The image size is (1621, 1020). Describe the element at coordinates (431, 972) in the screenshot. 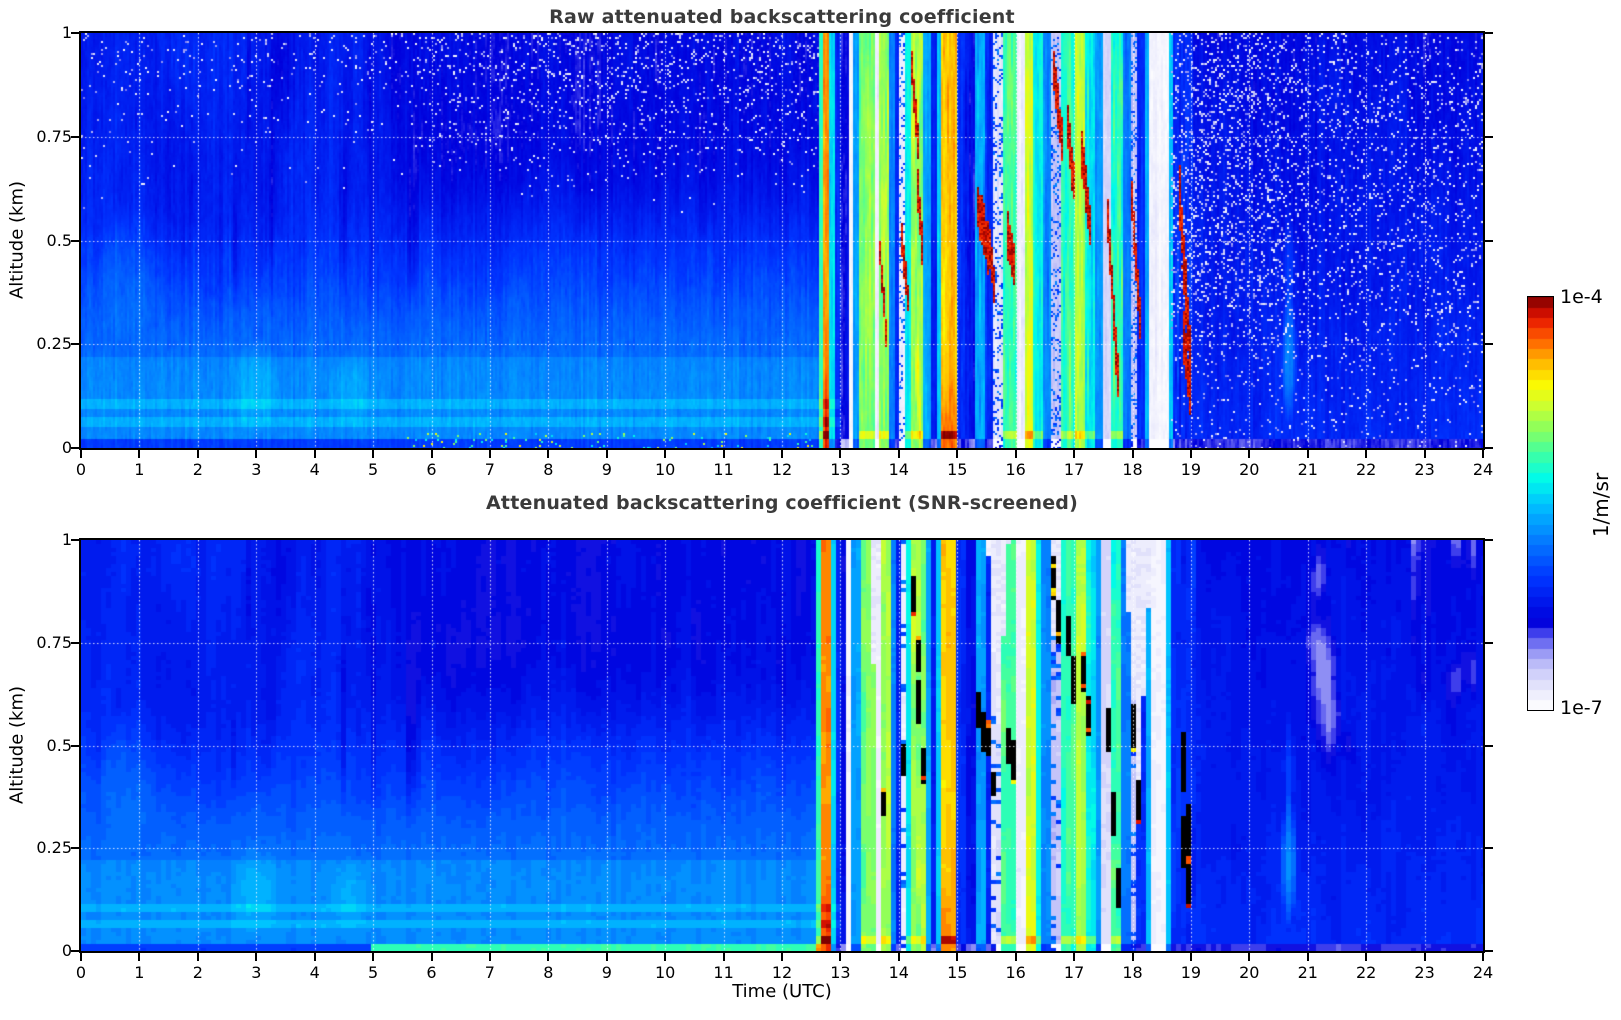

I see `x-tick-label-screened: 6` at that location.